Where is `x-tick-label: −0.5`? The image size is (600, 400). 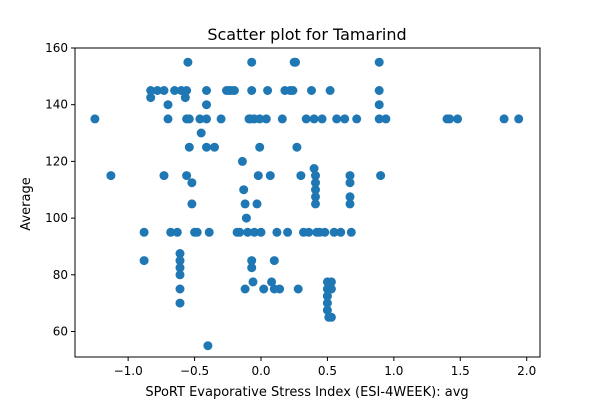 x-tick-label: −0.5 is located at coordinates (194, 371).